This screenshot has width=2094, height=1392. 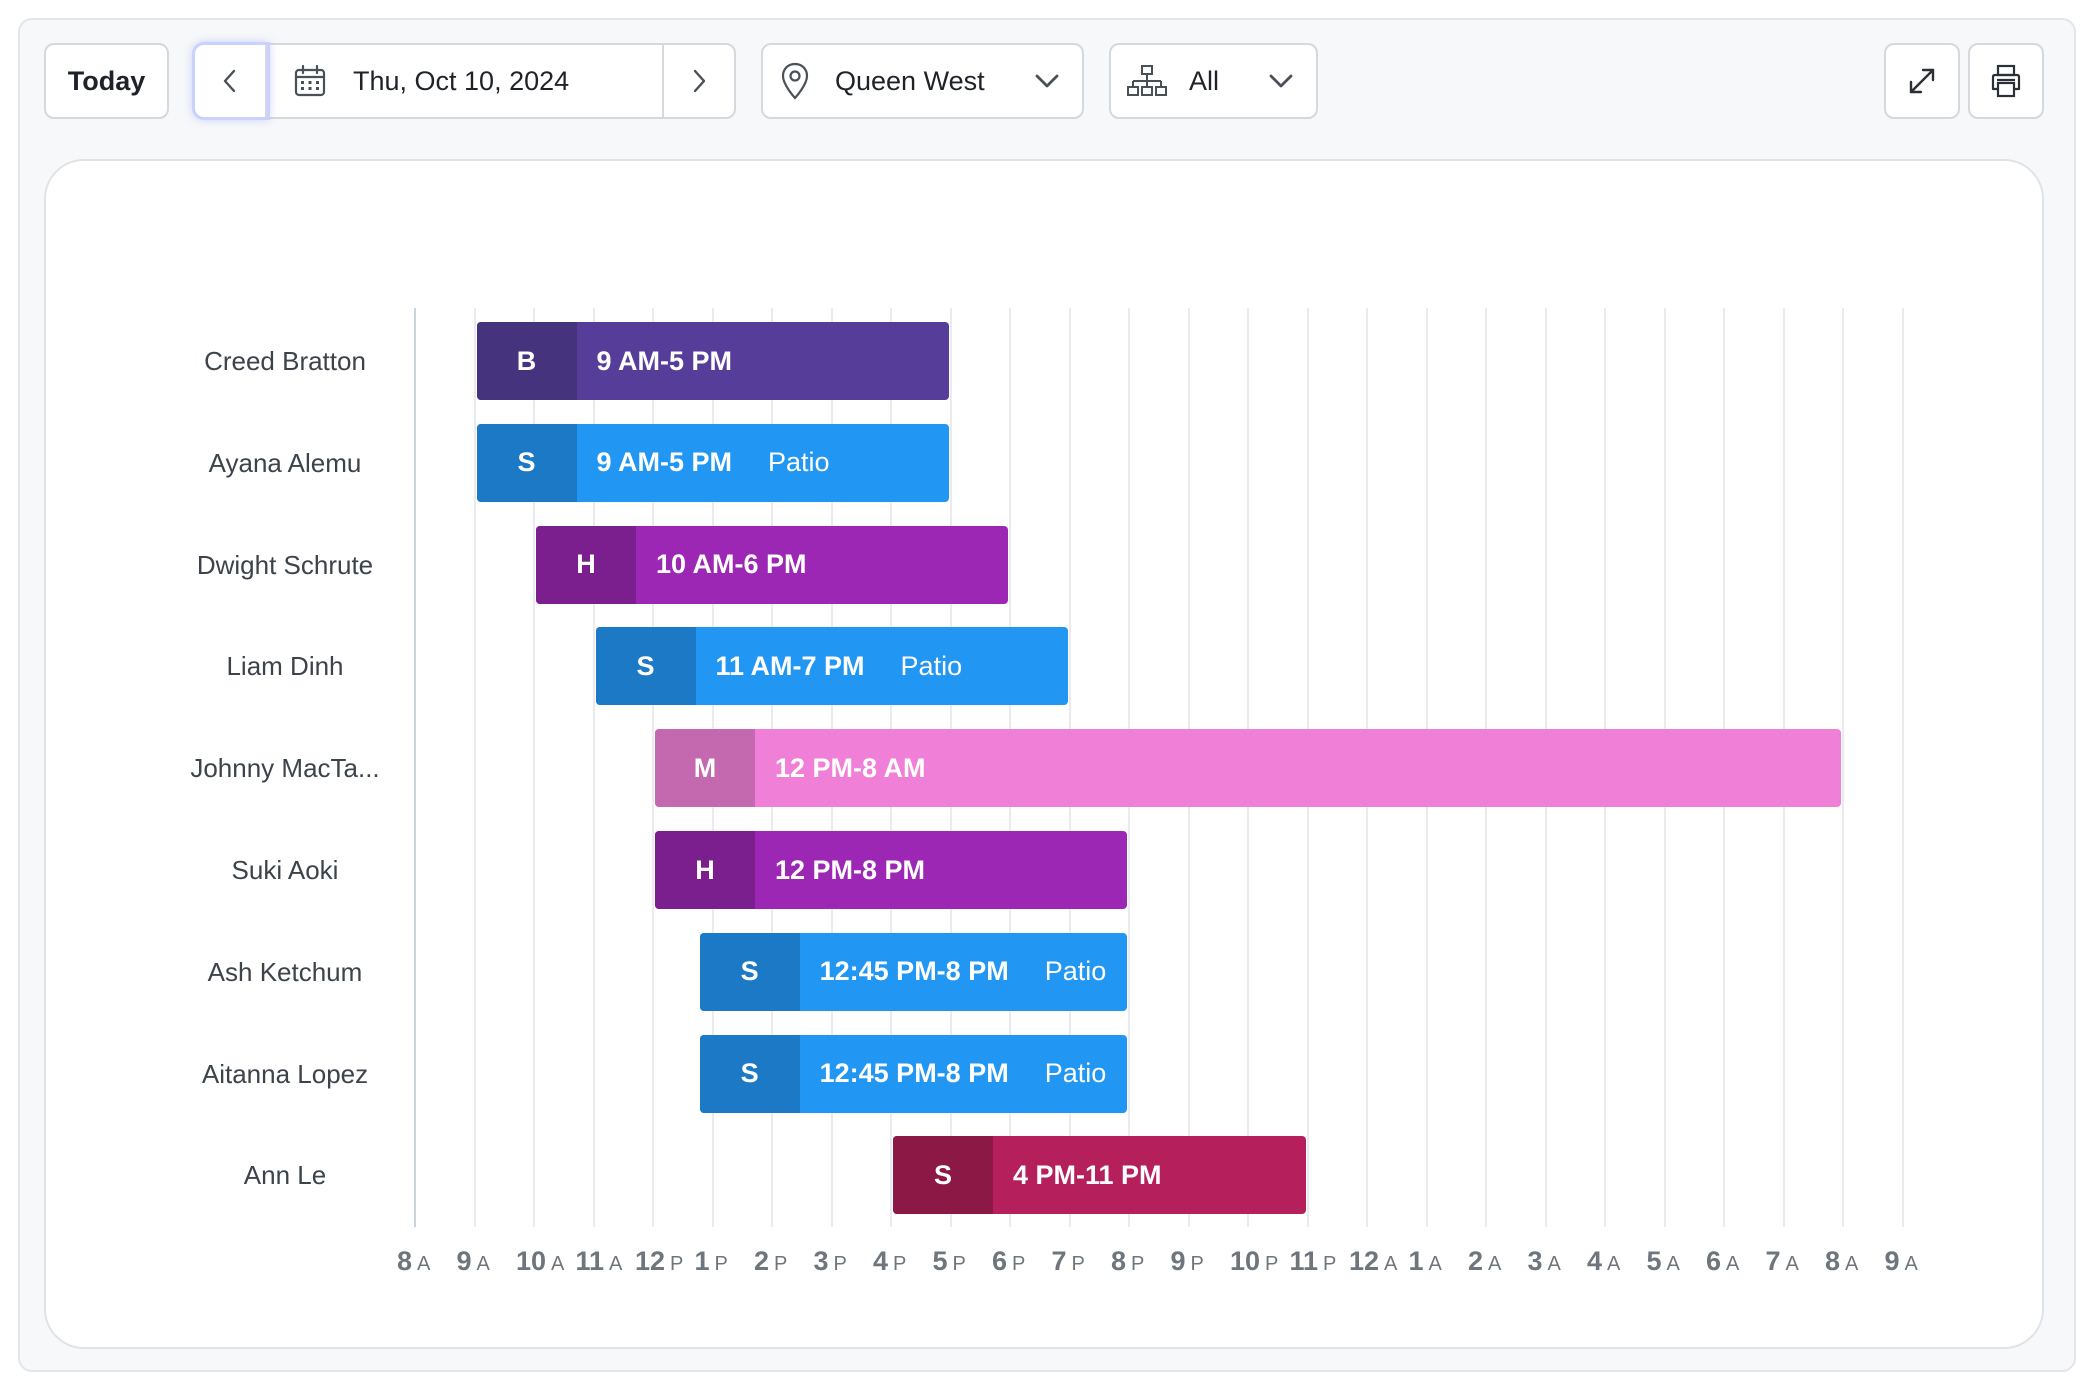 I want to click on date-navigator: Thu, Oct 10, 2024, so click(x=464, y=81).